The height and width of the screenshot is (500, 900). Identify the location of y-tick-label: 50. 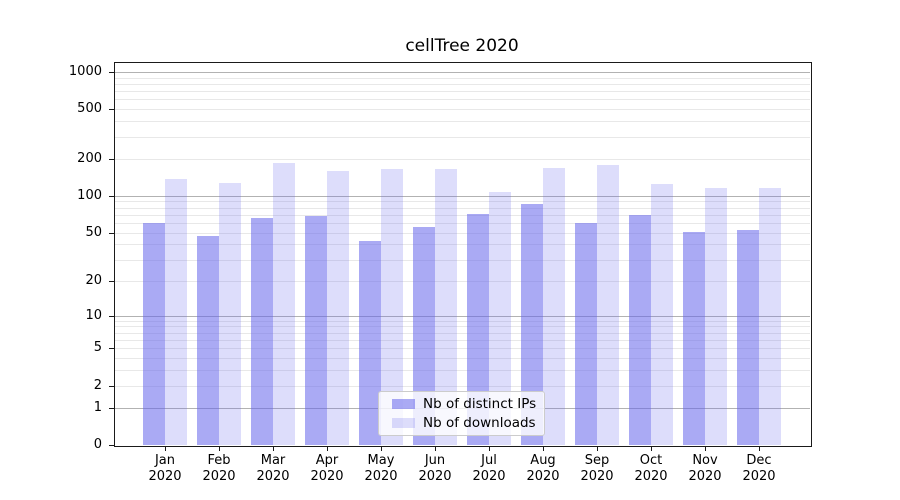
(93, 232).